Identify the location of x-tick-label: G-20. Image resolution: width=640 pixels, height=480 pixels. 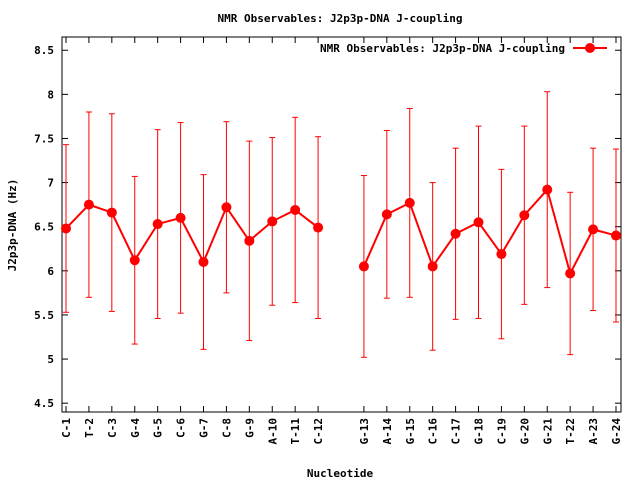
(524, 431).